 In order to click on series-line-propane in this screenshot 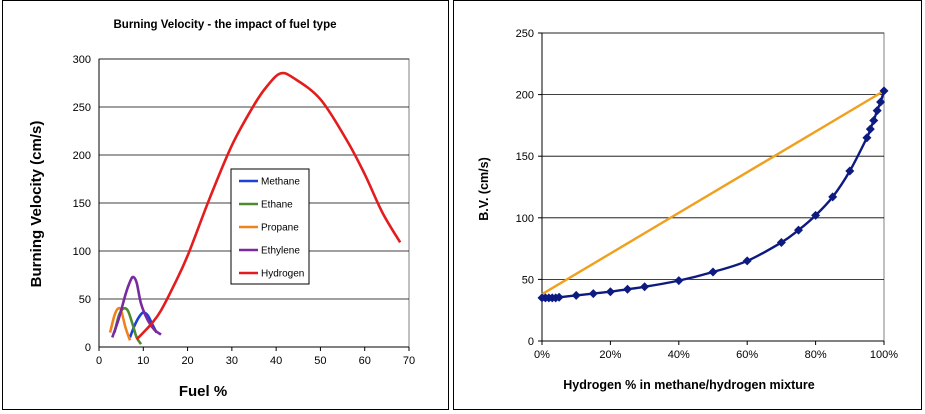, I will do `click(120, 323)`.